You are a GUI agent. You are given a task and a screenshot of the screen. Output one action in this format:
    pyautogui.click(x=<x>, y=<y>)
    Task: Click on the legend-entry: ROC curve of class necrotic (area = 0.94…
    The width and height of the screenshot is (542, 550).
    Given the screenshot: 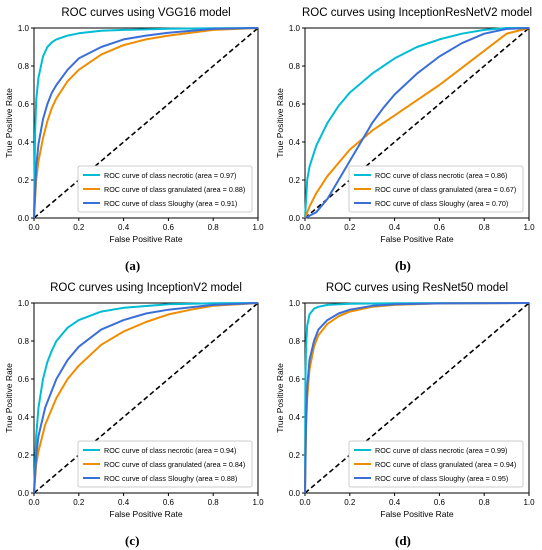 What is the action you would take?
    pyautogui.click(x=170, y=450)
    